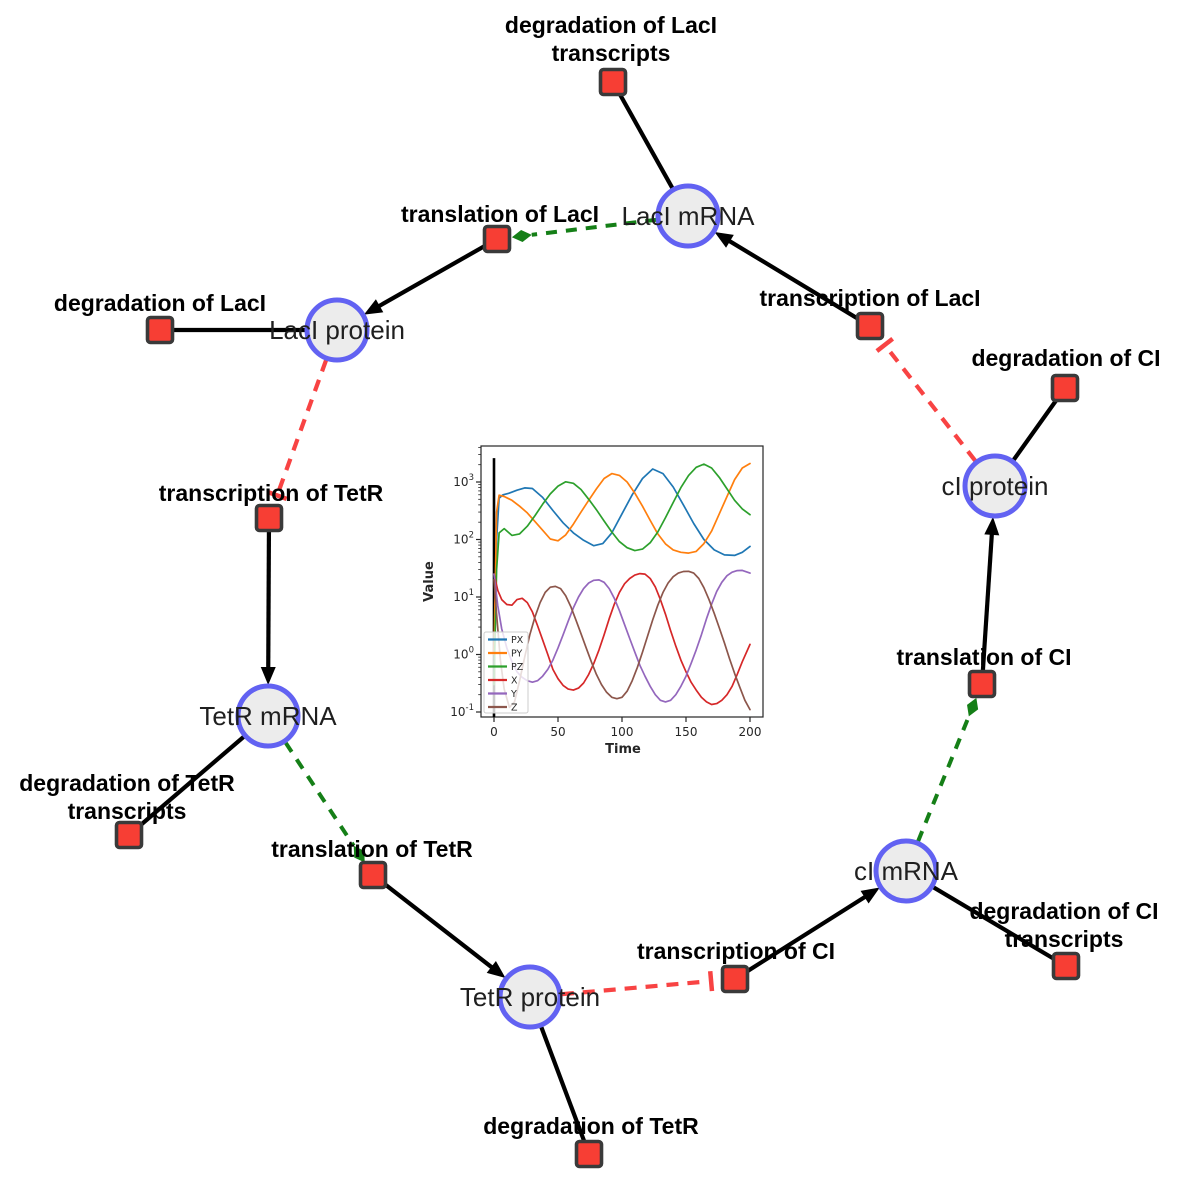  What do you see at coordinates (870, 895) in the screenshot?
I see `edge-transcription-ci-ci-mrna-arrowhead` at bounding box center [870, 895].